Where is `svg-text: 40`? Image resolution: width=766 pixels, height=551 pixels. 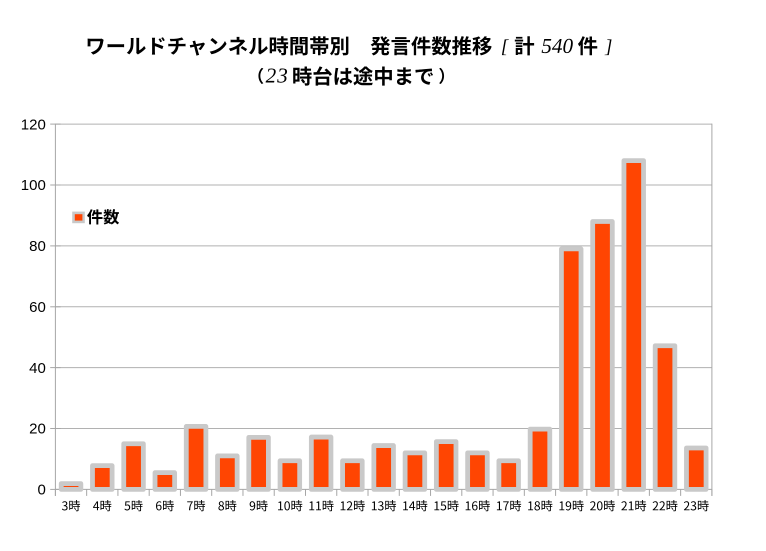 svg-text: 40 is located at coordinates (37, 368).